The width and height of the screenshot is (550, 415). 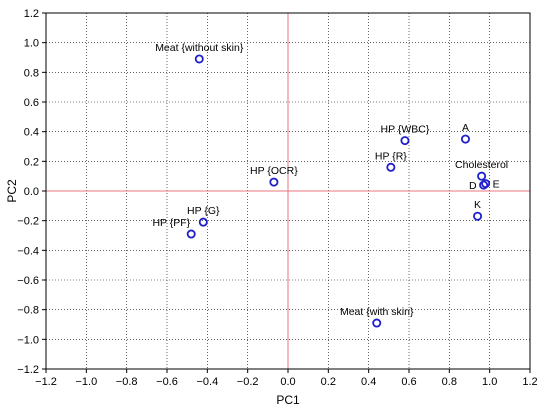 I want to click on y-tick-label: 0.8, so click(x=31, y=73).